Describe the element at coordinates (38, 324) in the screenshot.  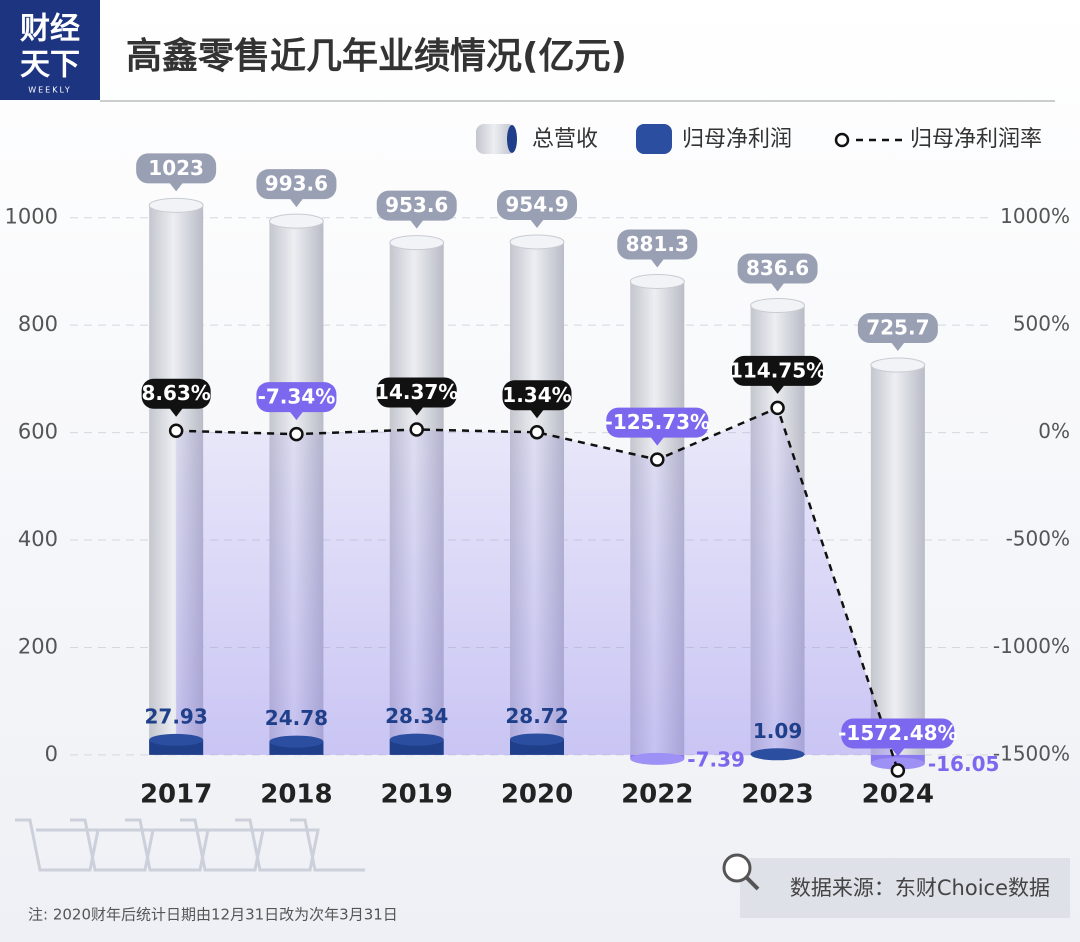
I see `y-tick-label: 800` at that location.